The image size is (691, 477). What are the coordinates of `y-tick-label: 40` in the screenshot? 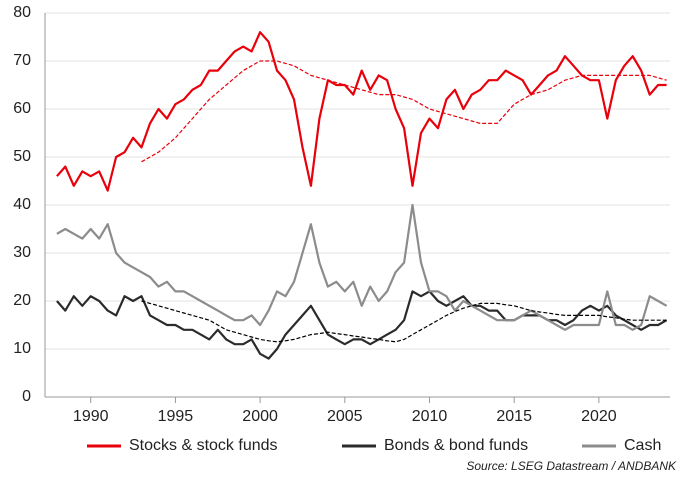 It's located at (22, 204).